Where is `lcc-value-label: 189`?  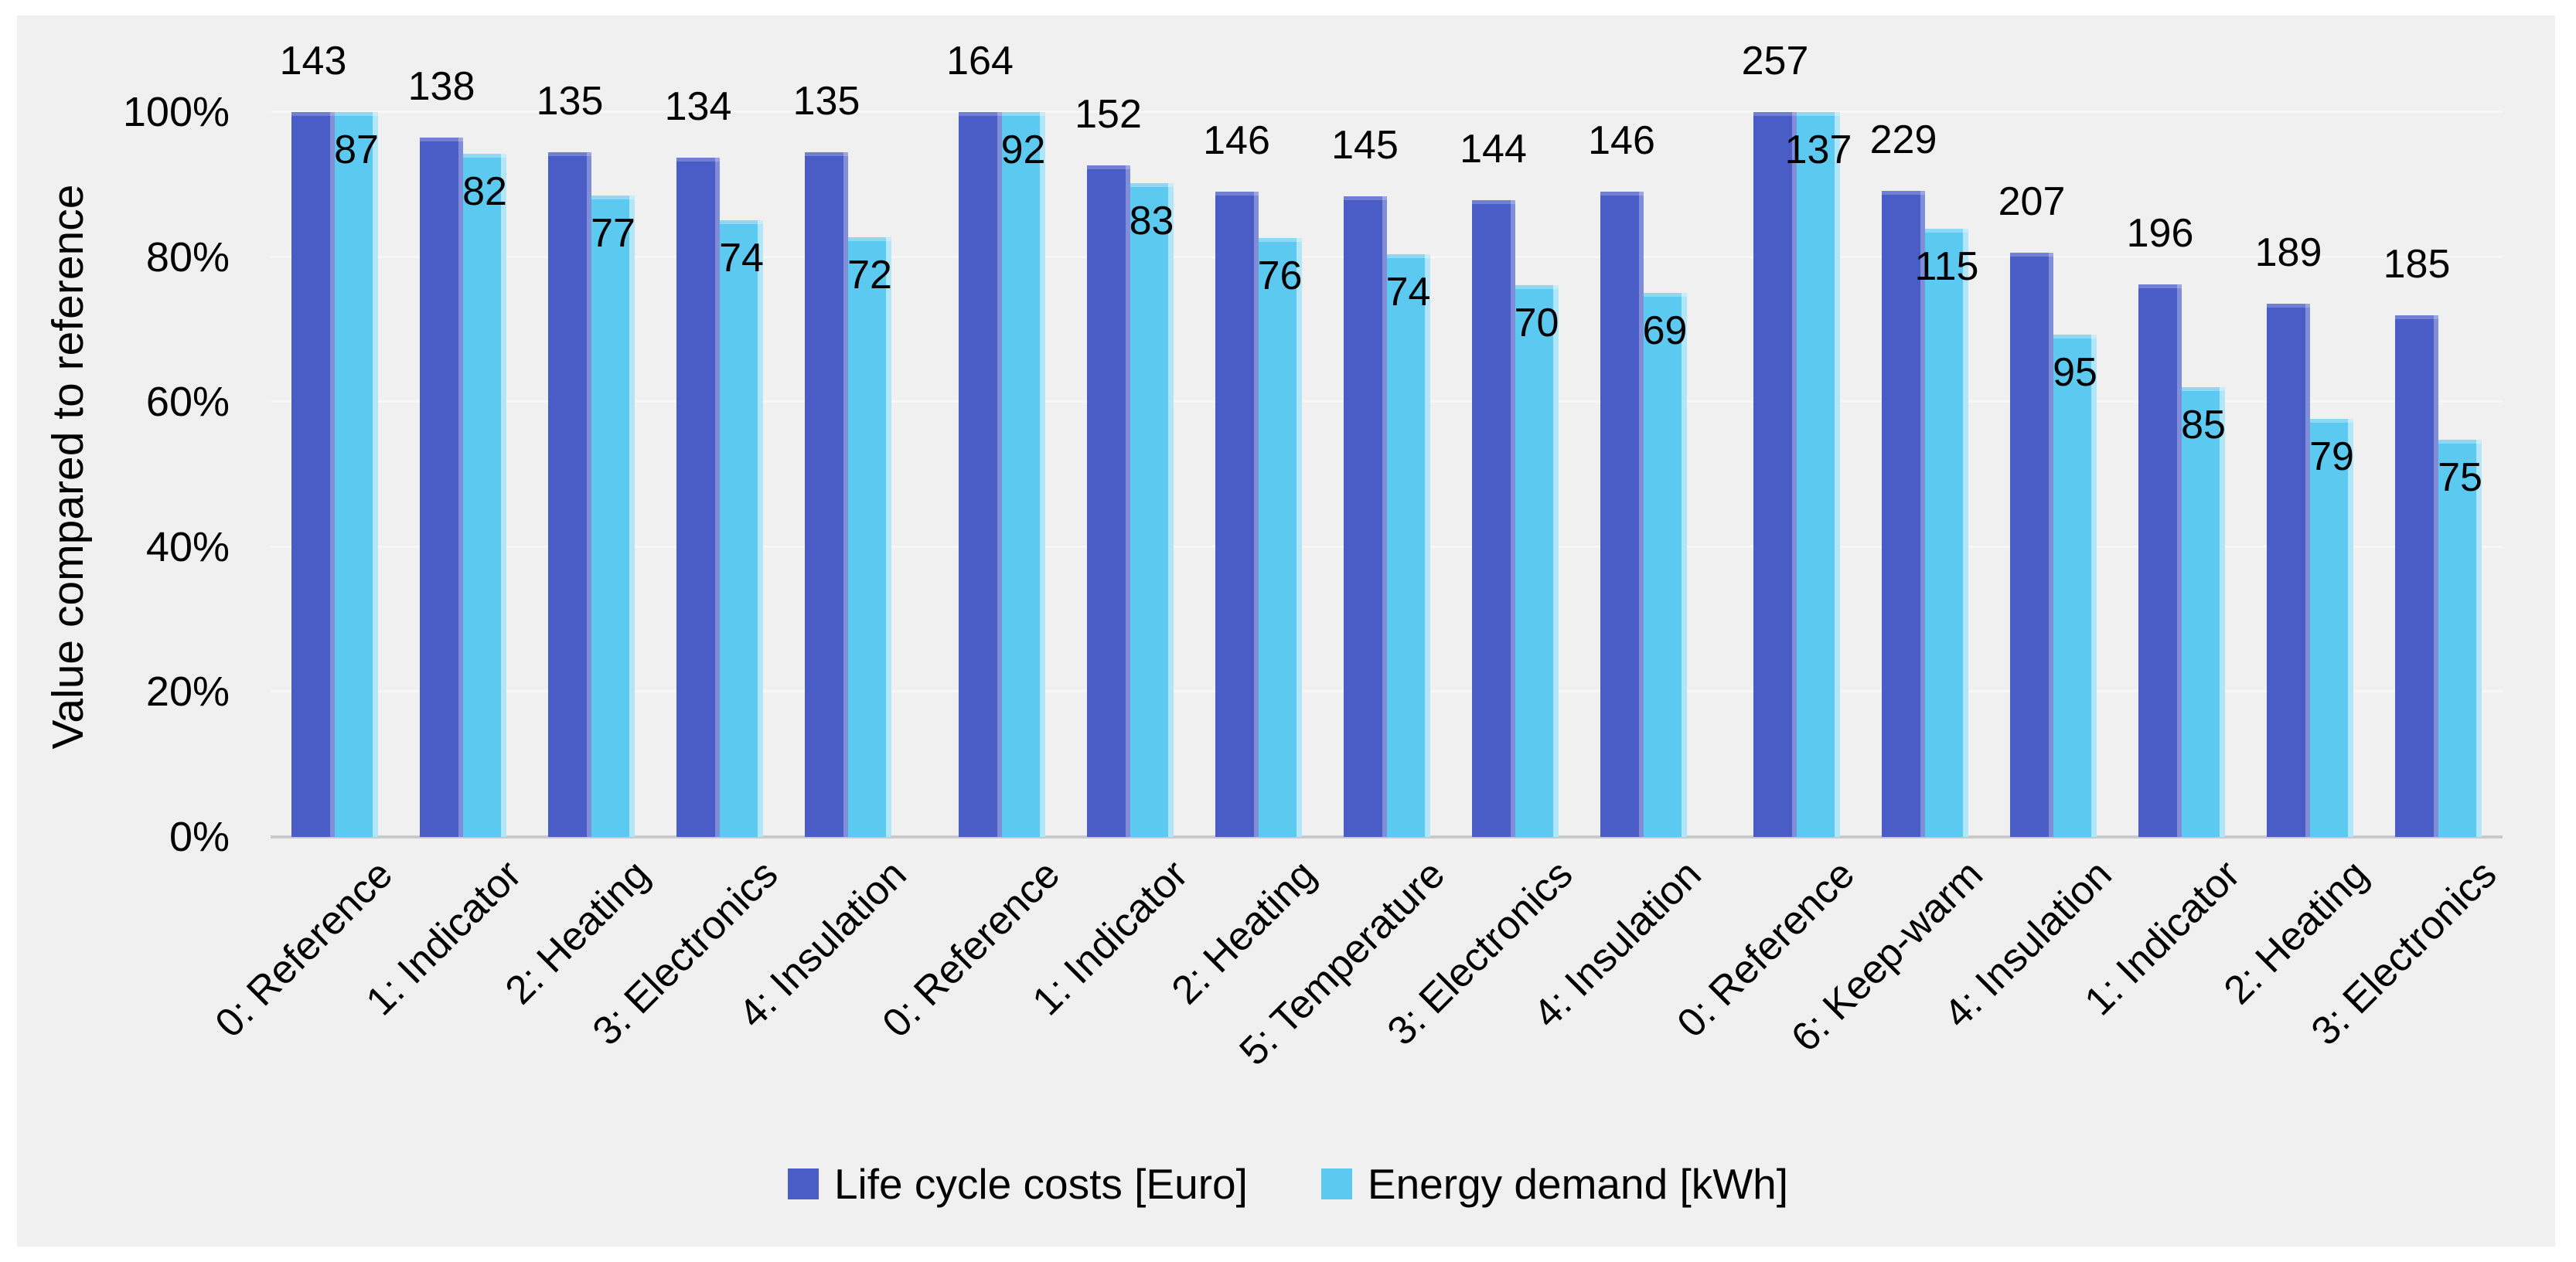
lcc-value-label: 189 is located at coordinates (2288, 253).